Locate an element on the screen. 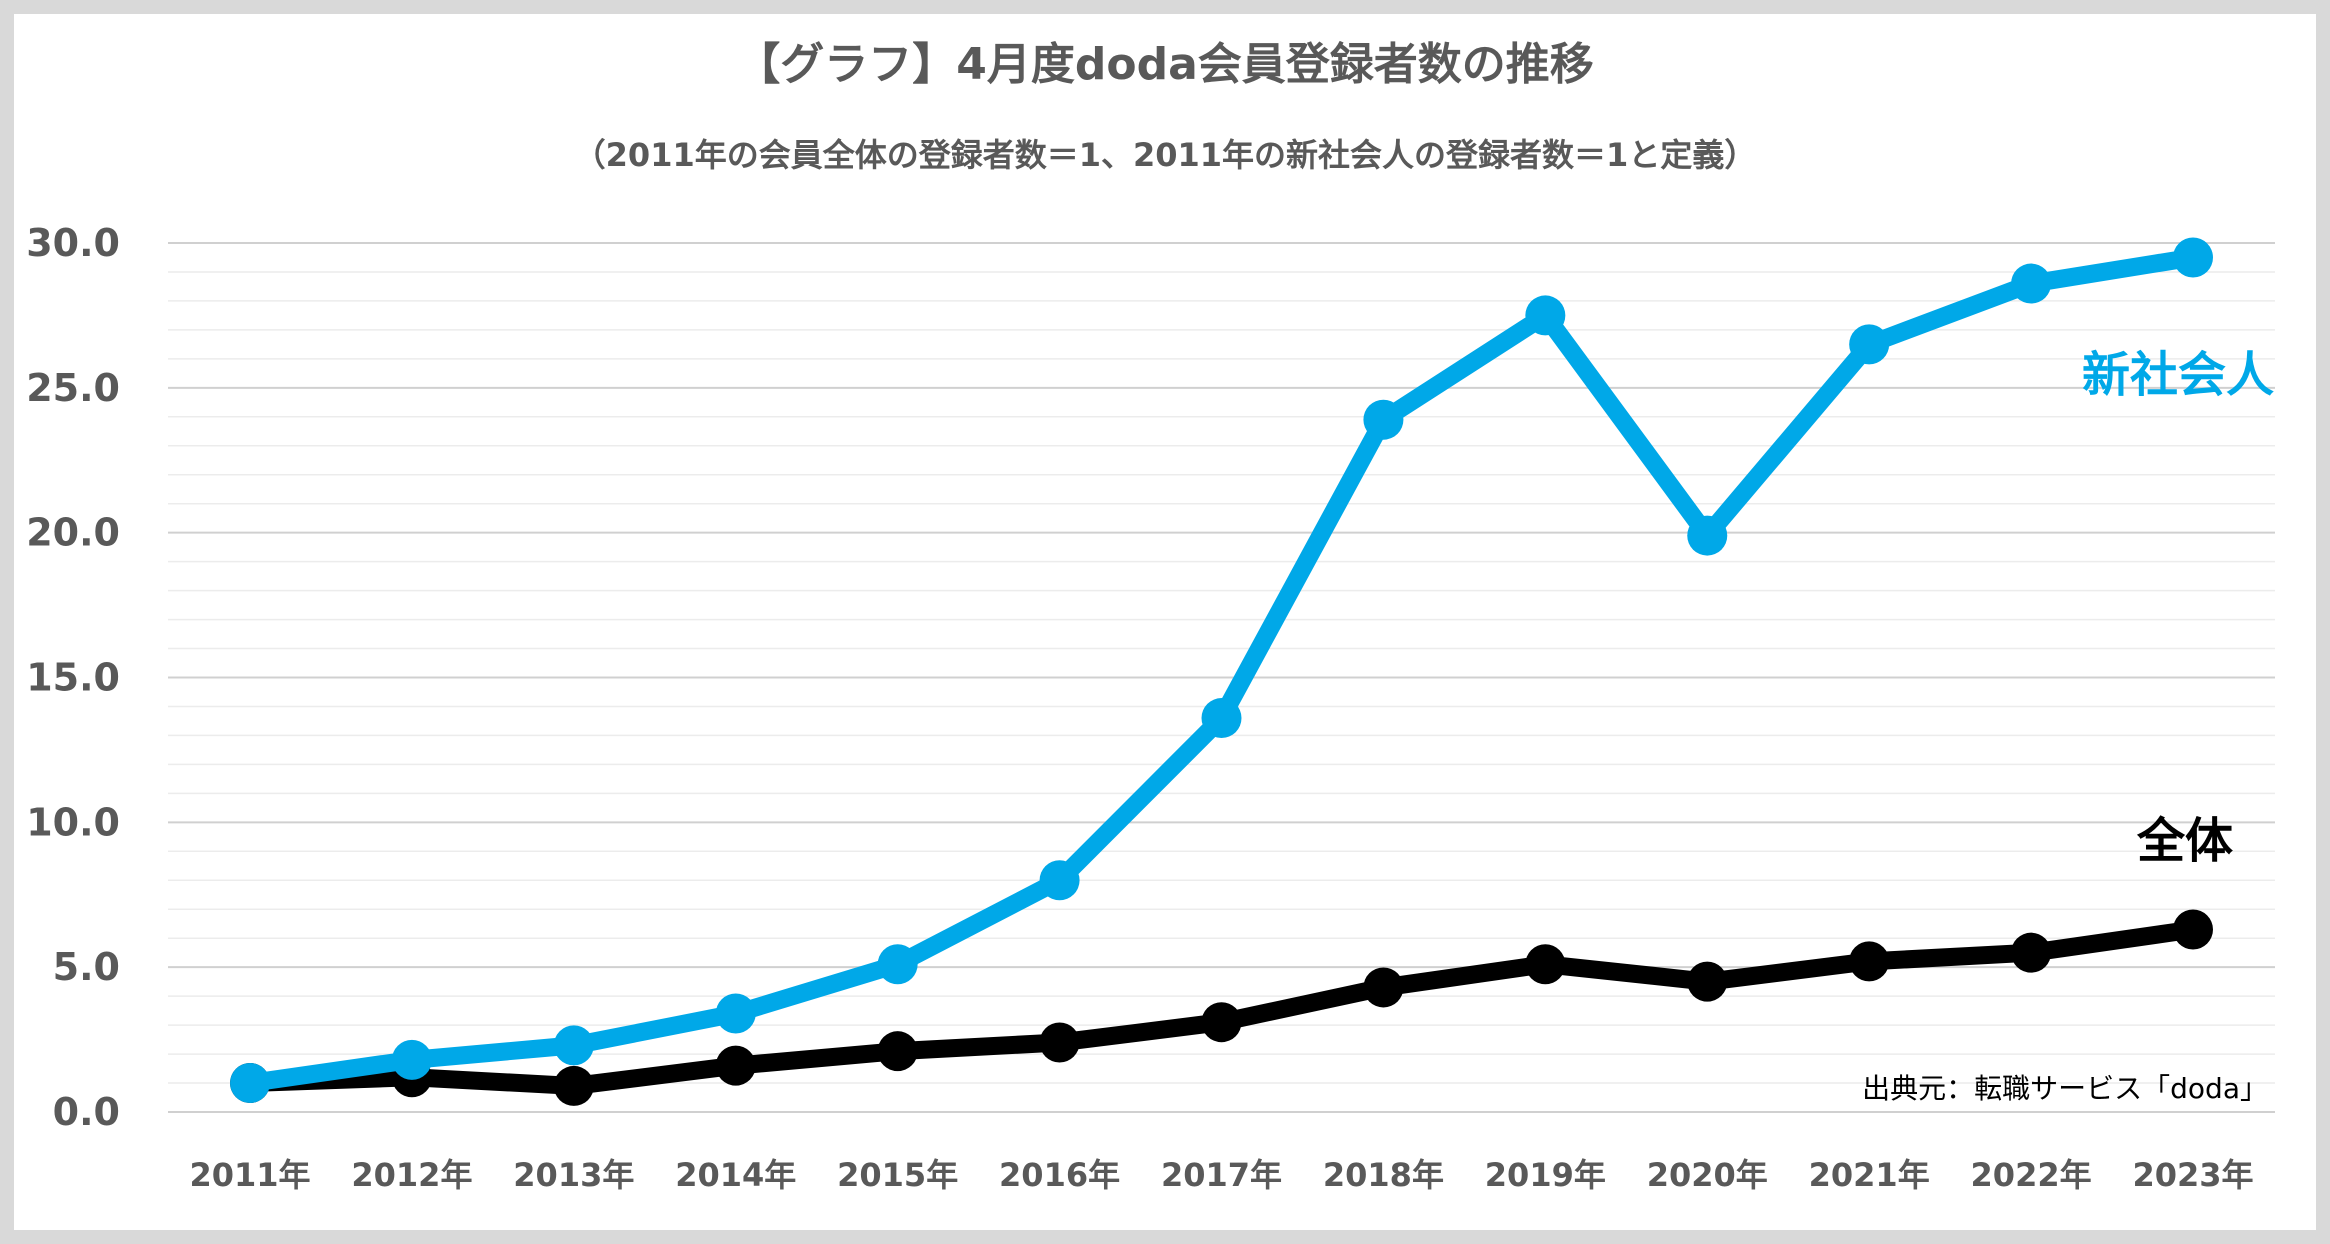 This screenshot has width=2330, height=1244. x-tick-label: 2019年 is located at coordinates (1545, 1175).